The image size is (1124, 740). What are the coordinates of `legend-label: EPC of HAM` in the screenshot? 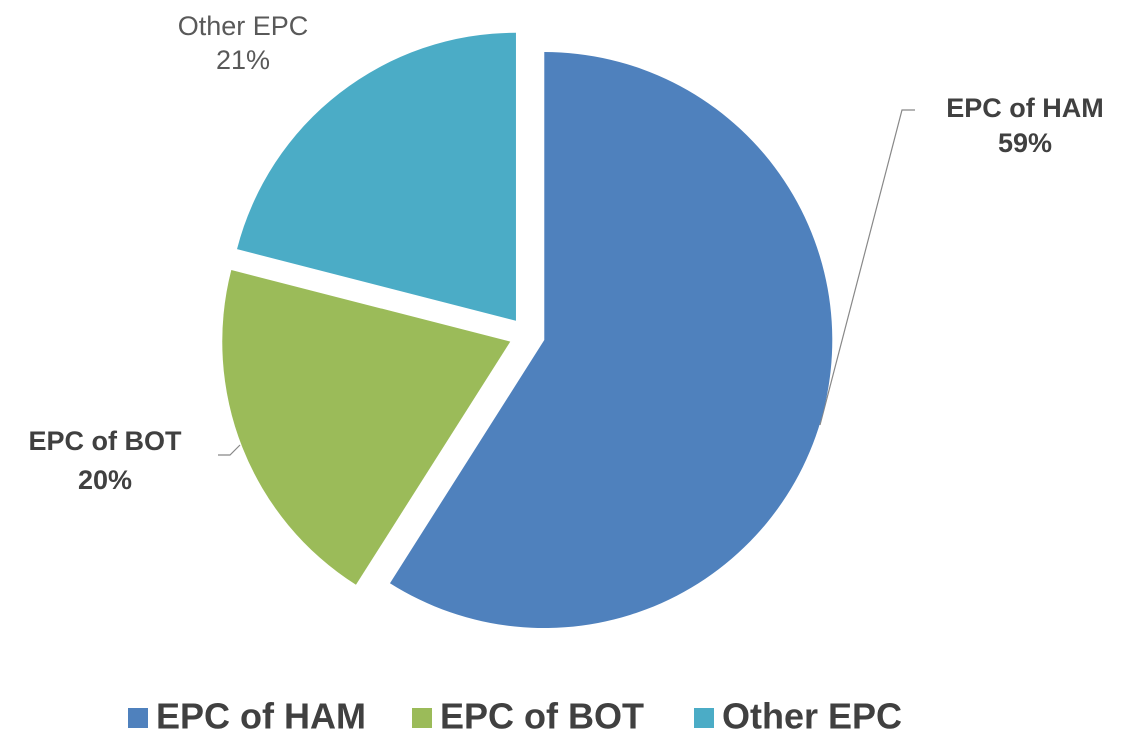 It's located at (261, 716).